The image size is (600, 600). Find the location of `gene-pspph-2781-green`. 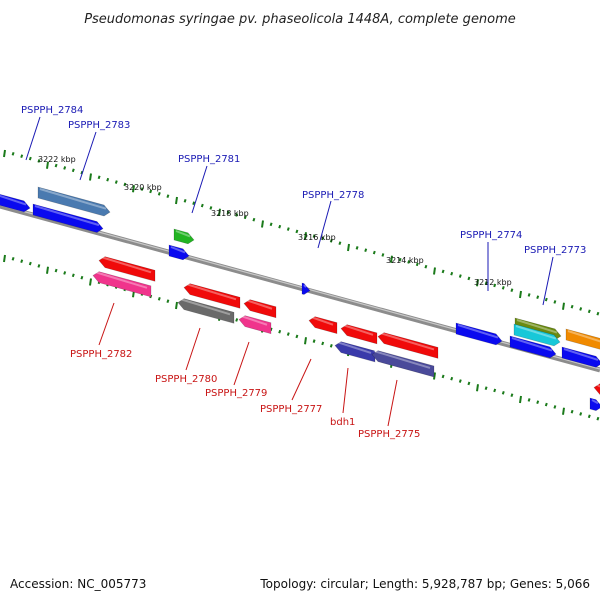

gene-pspph-2781-green is located at coordinates (184, 236).